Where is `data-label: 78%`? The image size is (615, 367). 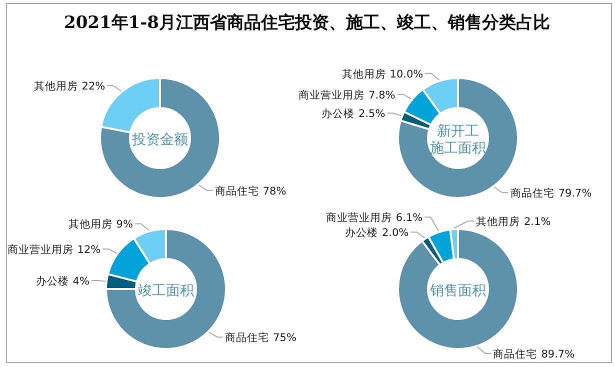
data-label: 78% is located at coordinates (274, 191).